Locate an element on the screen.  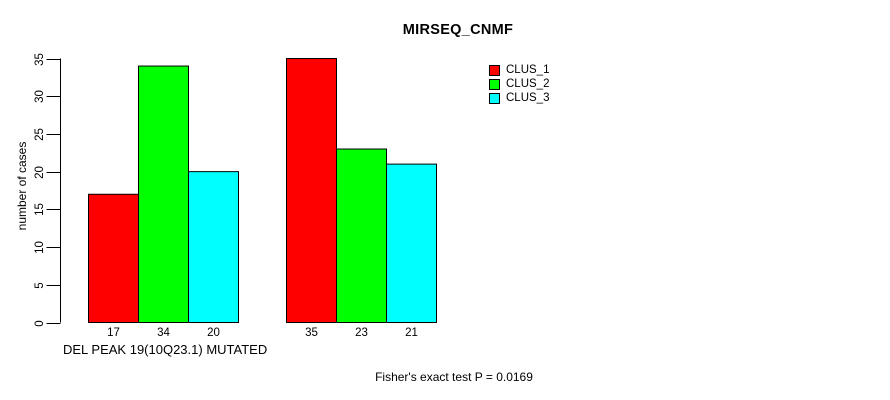
y-tick-label: 10 is located at coordinates (40, 247).